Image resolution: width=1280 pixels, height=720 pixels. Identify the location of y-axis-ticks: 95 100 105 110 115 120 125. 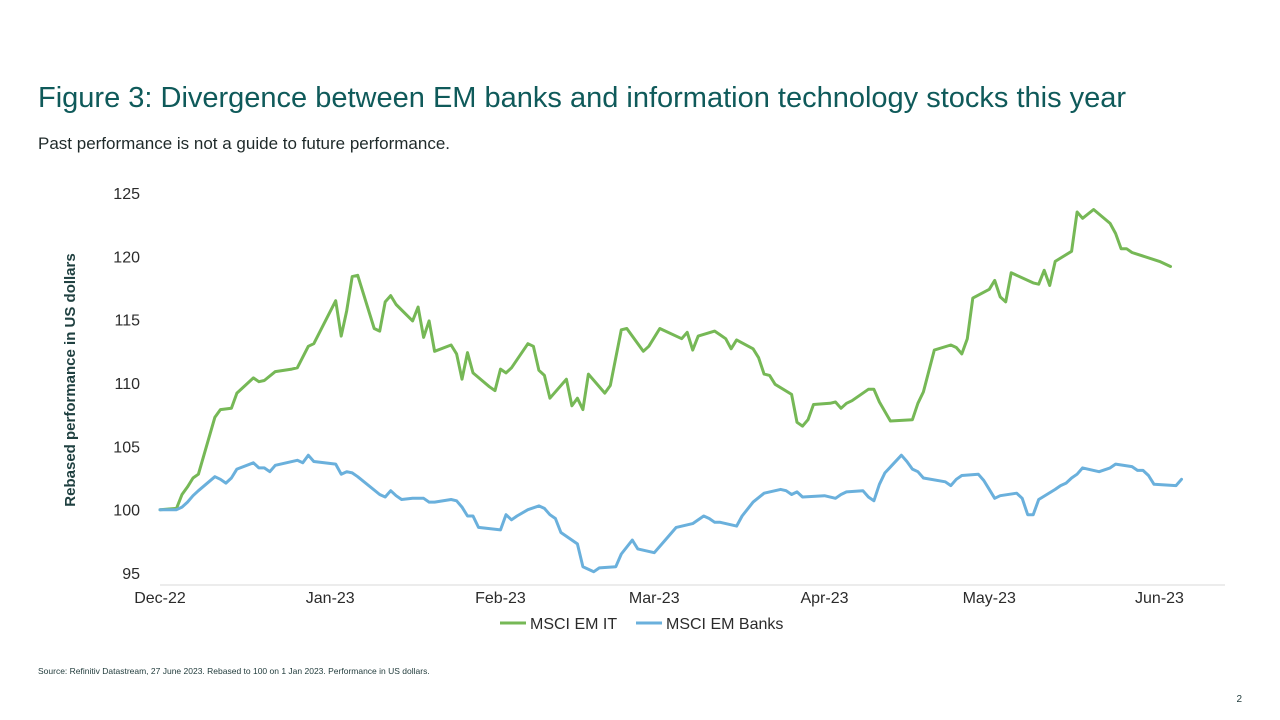
(126, 384).